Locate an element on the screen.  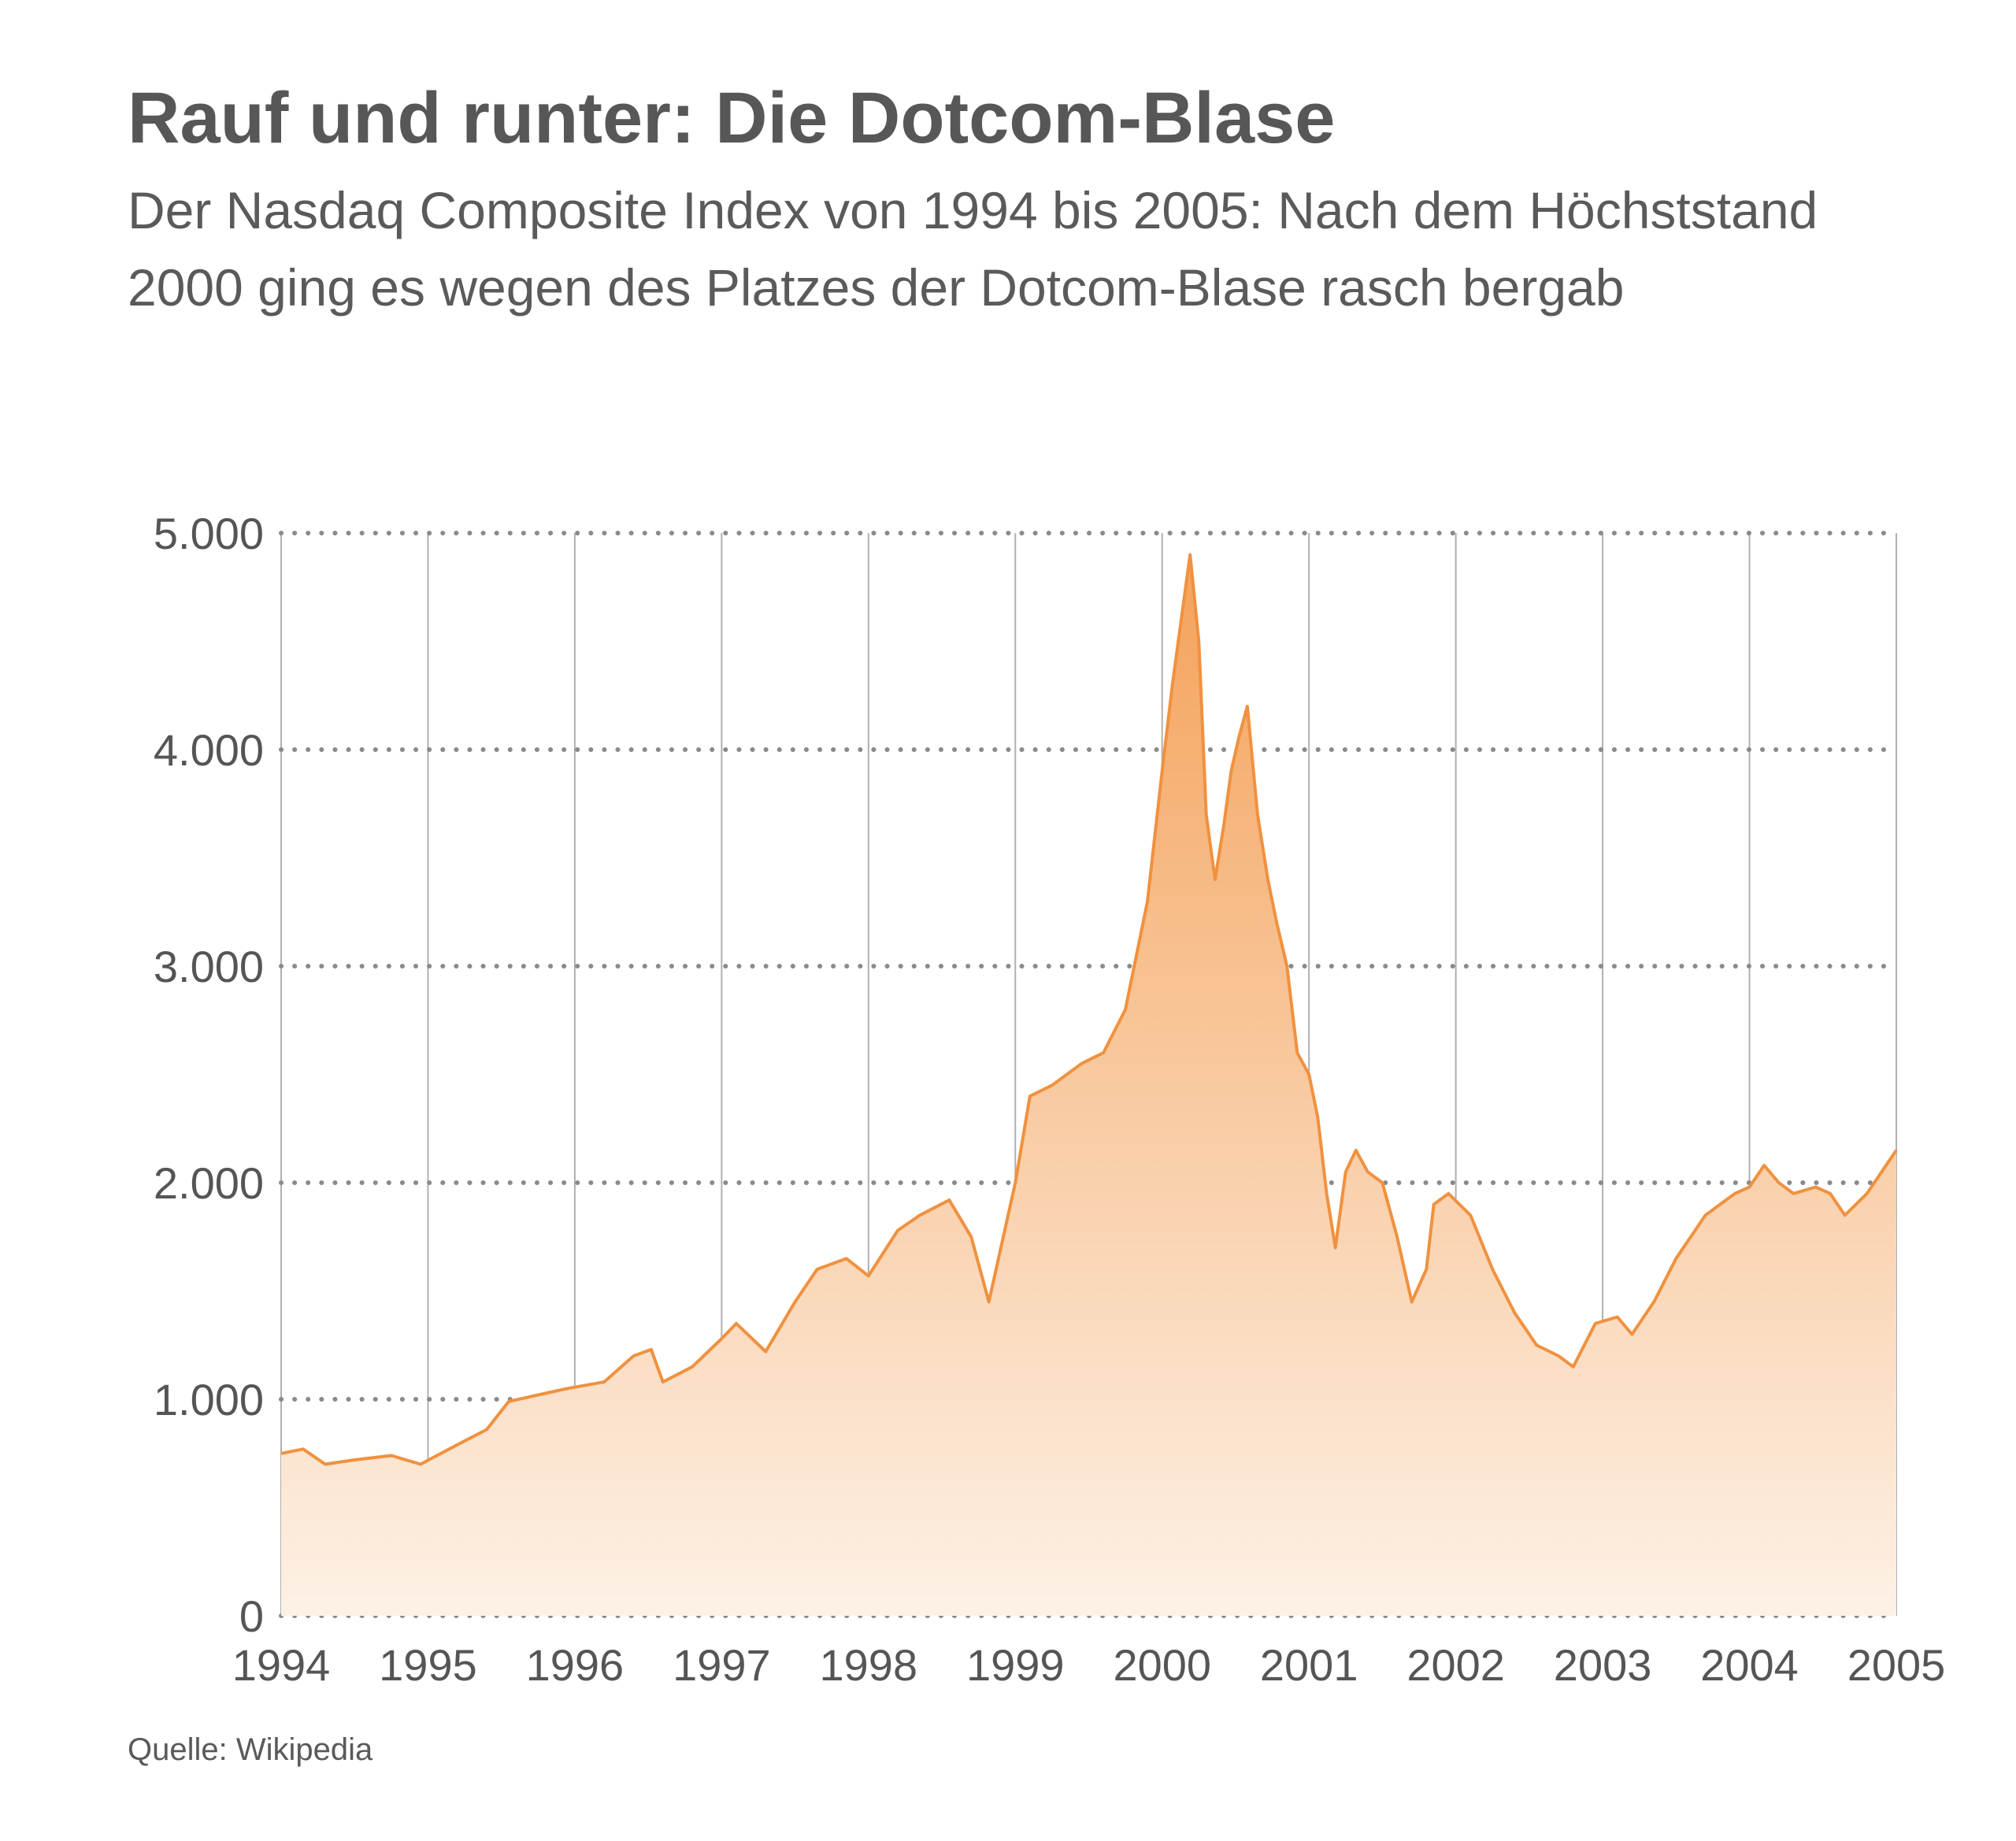
x-tick-label: 1994 is located at coordinates (281, 1665).